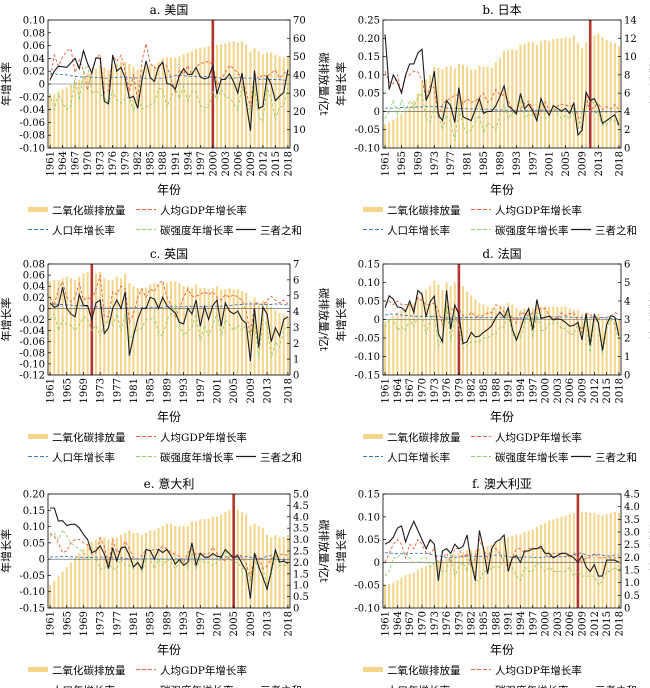  Describe the element at coordinates (58, 119) in the screenshot. I see `bar-1963` at that location.